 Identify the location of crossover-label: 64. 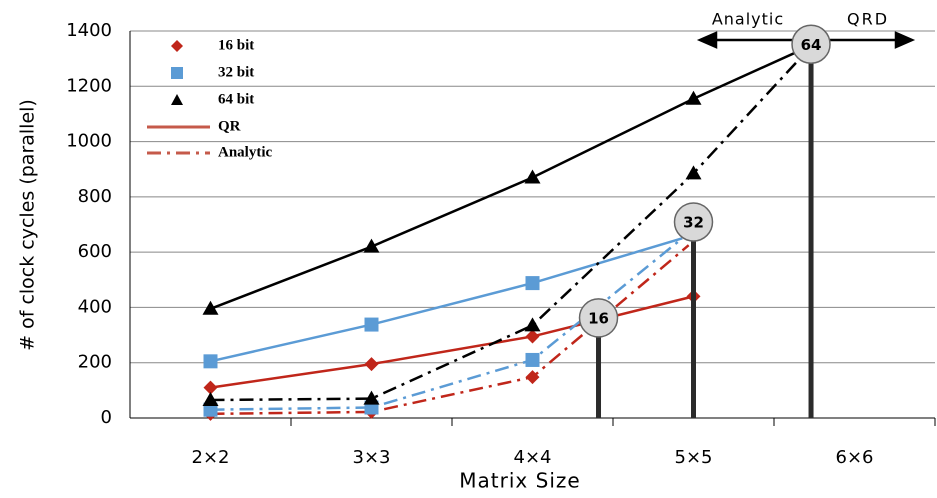
(811, 45).